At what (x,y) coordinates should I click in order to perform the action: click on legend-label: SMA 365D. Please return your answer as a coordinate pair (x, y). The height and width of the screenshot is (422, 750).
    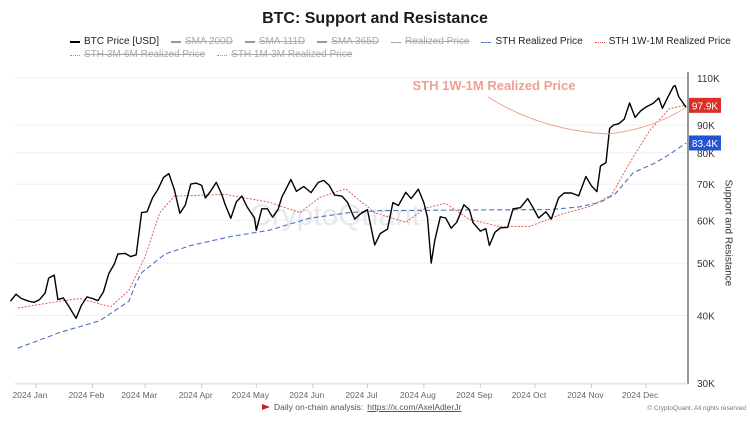
    Looking at the image, I should click on (355, 41).